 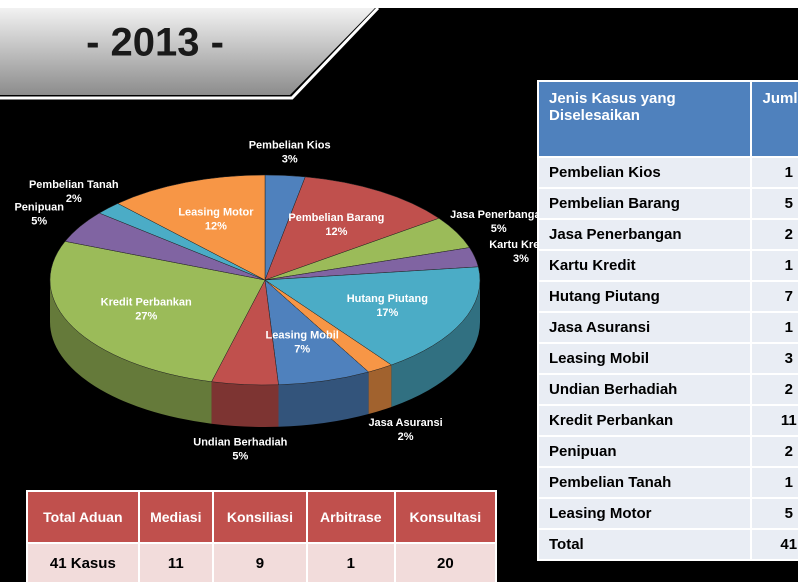 I want to click on slice-value: 7%, so click(x=302, y=349).